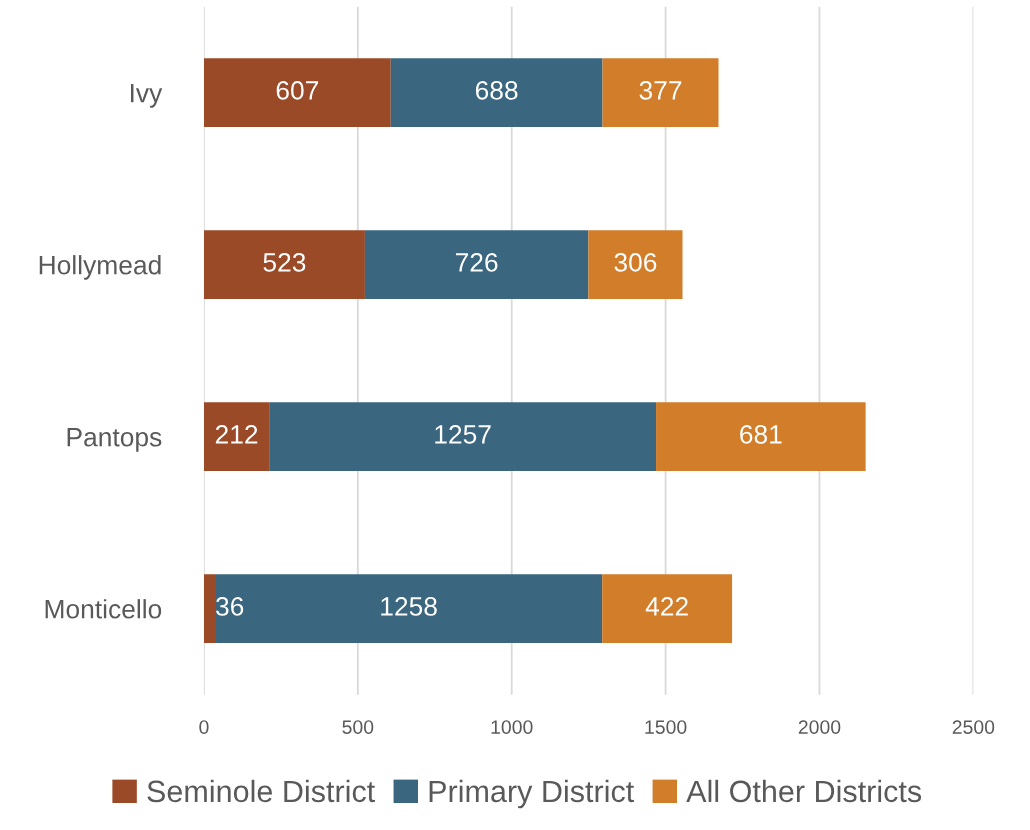  I want to click on legend-label: Seminole District, so click(261, 791).